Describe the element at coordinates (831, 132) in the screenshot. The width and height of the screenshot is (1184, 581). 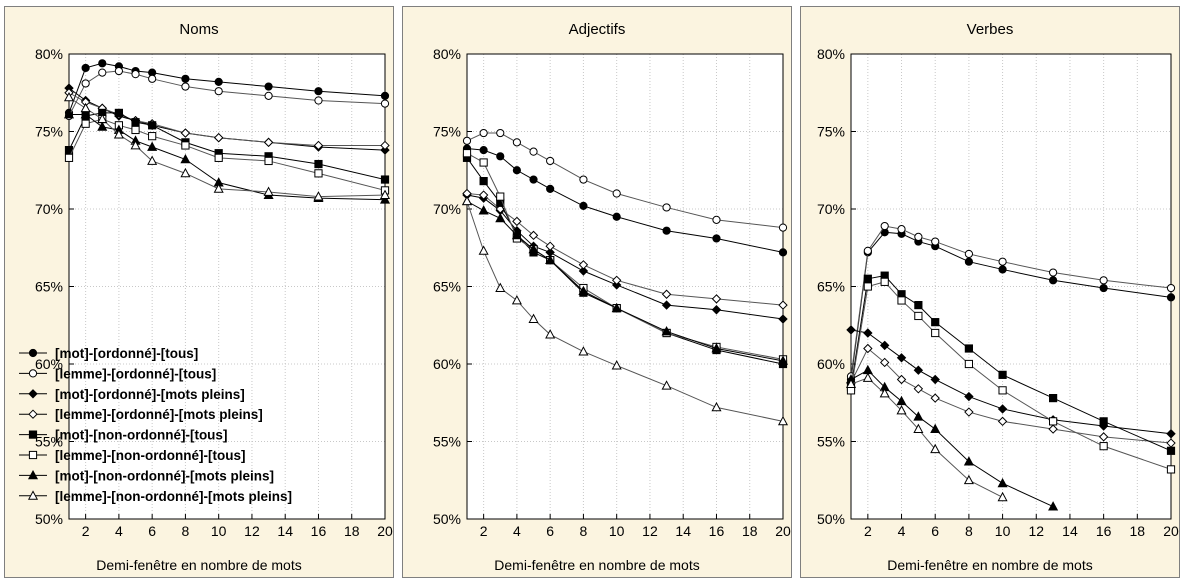
I see `y-tick-label: 75%` at that location.